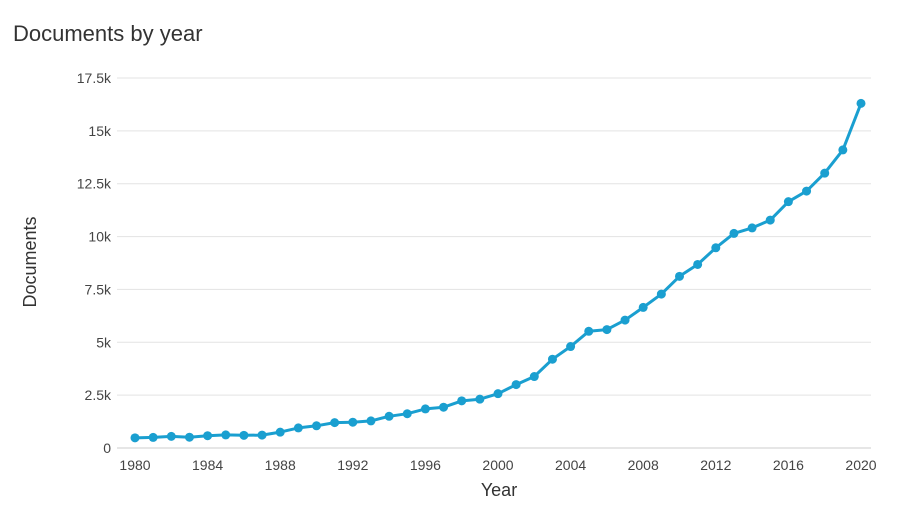 Image resolution: width=898 pixels, height=513 pixels. Describe the element at coordinates (104, 342) in the screenshot. I see `y-tick-label: 5k` at that location.